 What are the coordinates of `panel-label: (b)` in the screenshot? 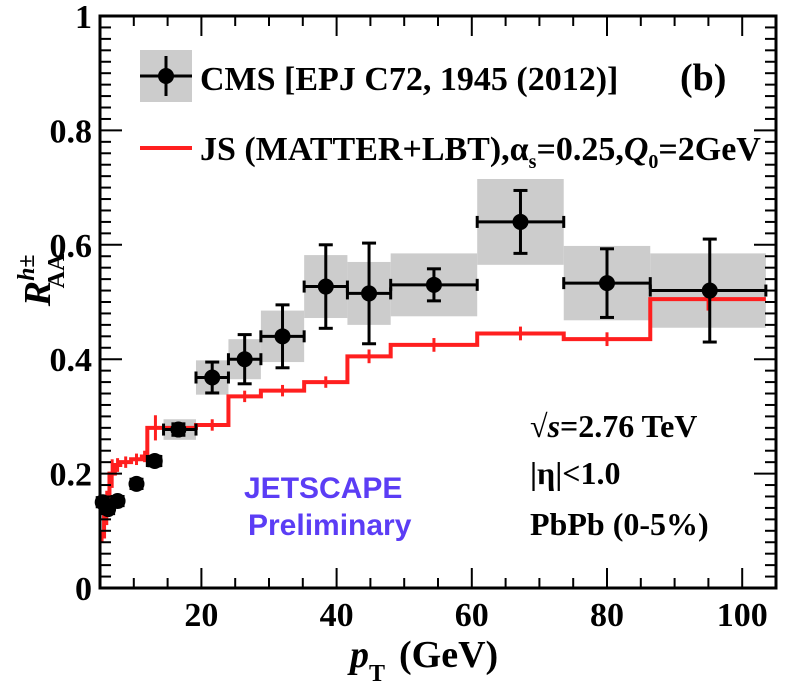 It's located at (703, 78).